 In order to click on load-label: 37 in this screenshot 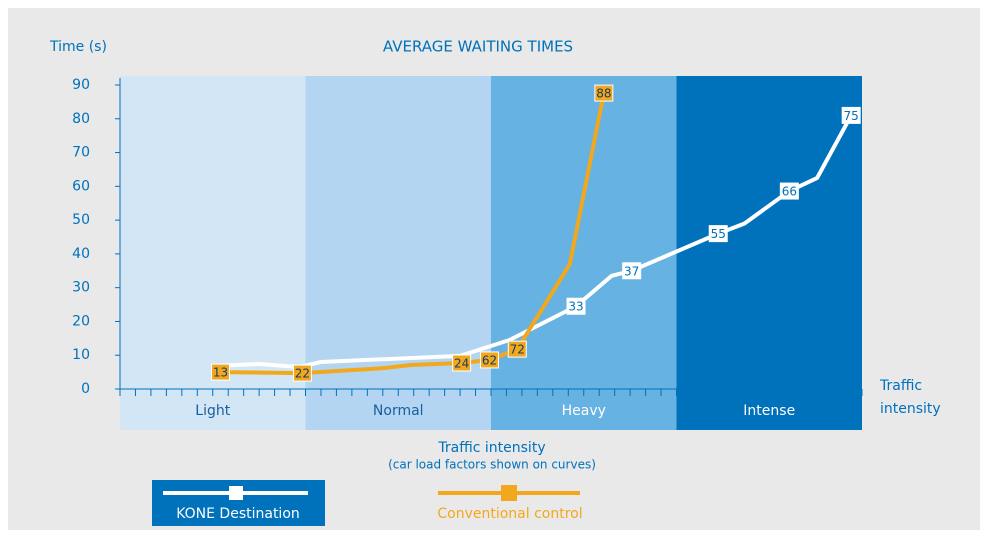, I will do `click(631, 271)`.